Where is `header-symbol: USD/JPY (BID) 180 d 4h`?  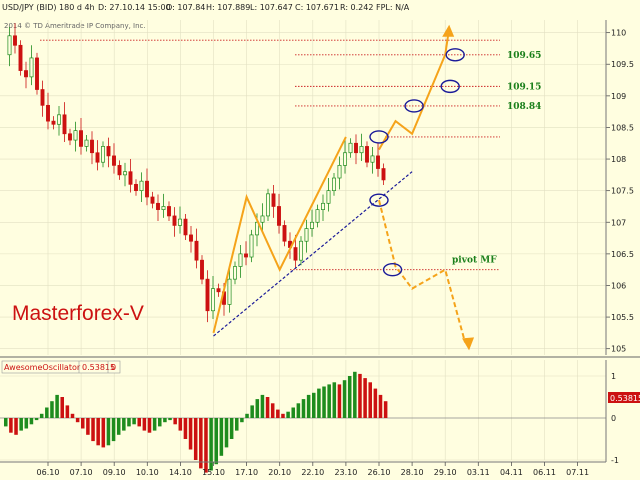 header-symbol: USD/JPY (BID) 180 d 4h is located at coordinates (48, 7).